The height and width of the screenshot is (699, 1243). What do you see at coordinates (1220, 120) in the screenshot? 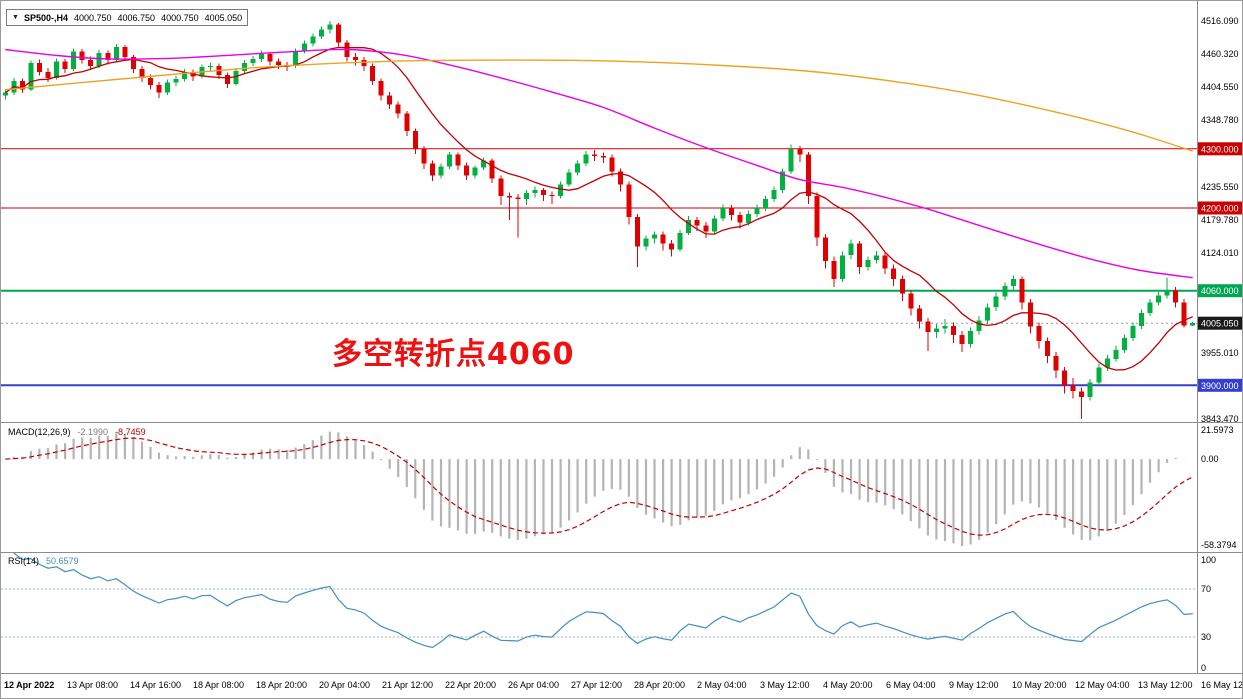
I see `price-tick: 4348.780` at bounding box center [1220, 120].